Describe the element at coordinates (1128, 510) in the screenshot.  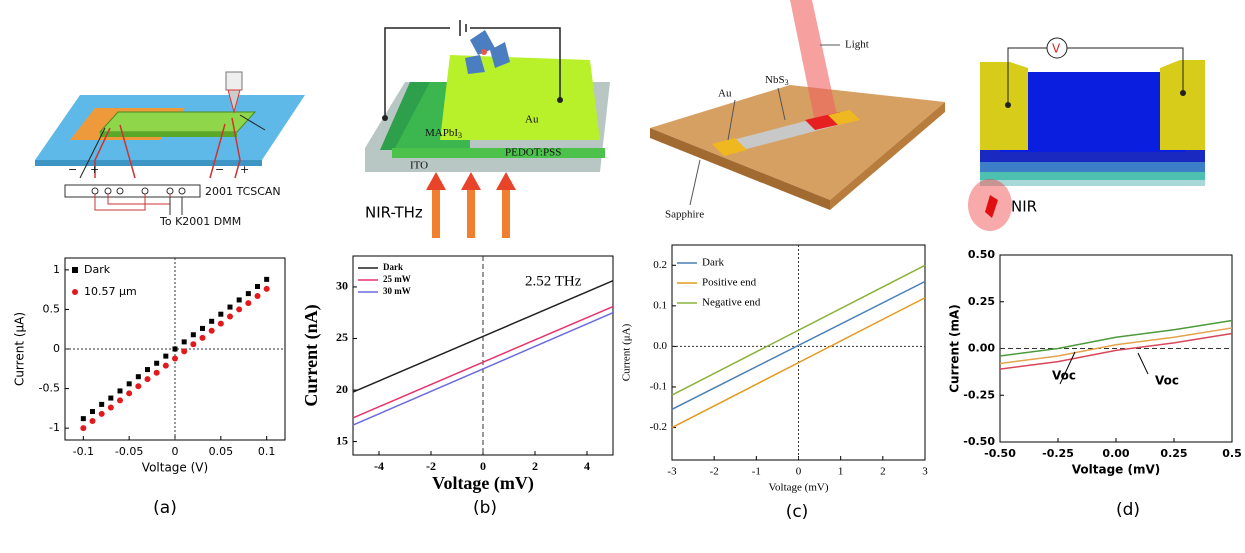
I see `caption: (d)` at that location.